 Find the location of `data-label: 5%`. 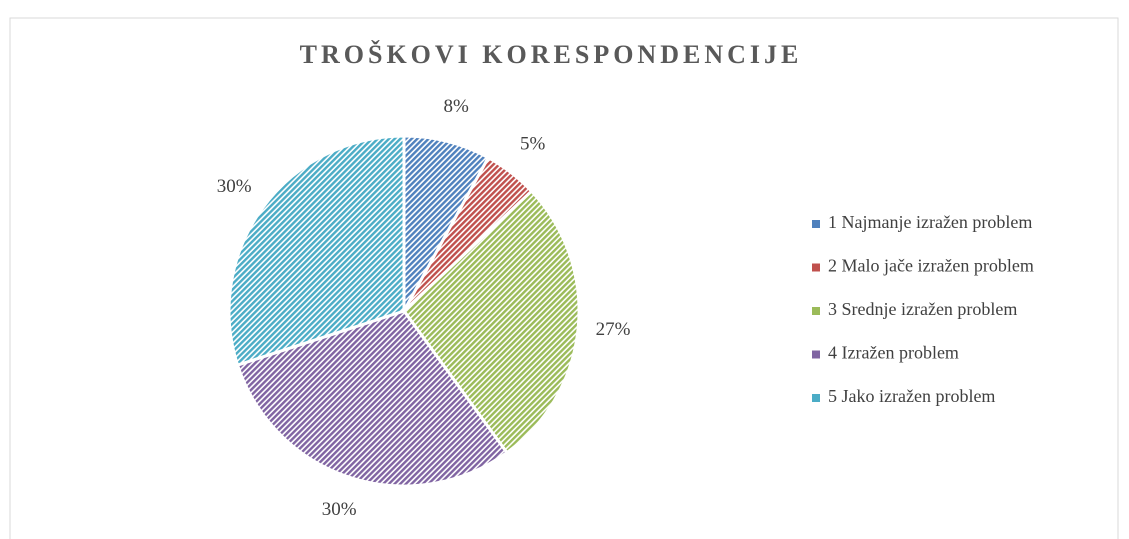

data-label: 5% is located at coordinates (533, 143).